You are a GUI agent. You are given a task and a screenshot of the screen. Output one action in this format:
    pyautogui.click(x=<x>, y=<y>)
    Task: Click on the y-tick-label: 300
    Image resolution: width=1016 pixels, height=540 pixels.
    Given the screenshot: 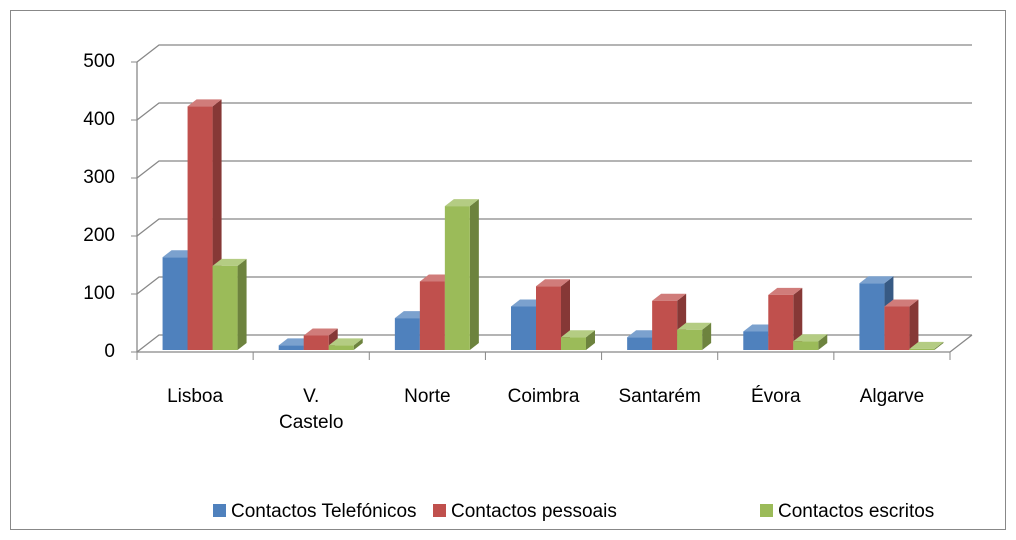 What is the action you would take?
    pyautogui.click(x=99, y=177)
    